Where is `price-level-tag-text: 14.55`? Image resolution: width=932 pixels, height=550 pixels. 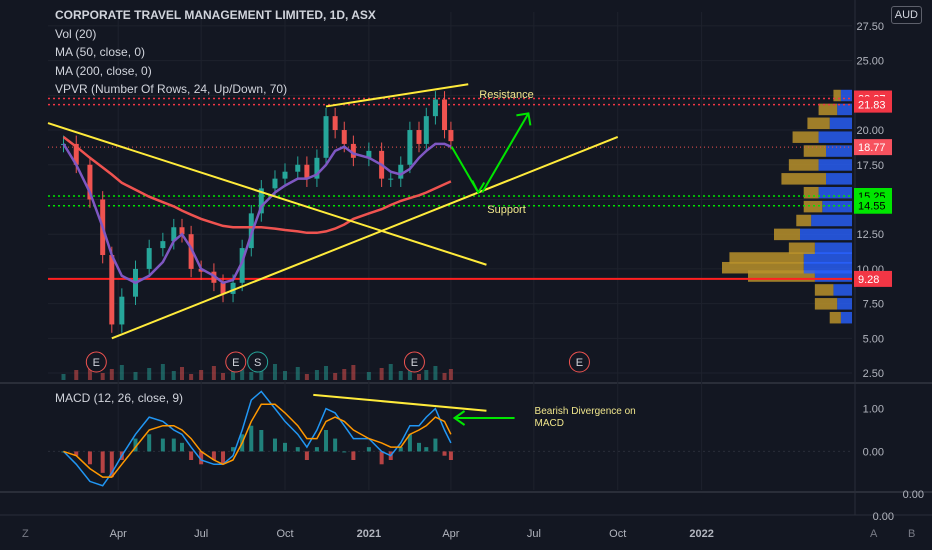 price-level-tag-text: 14.55 is located at coordinates (872, 207).